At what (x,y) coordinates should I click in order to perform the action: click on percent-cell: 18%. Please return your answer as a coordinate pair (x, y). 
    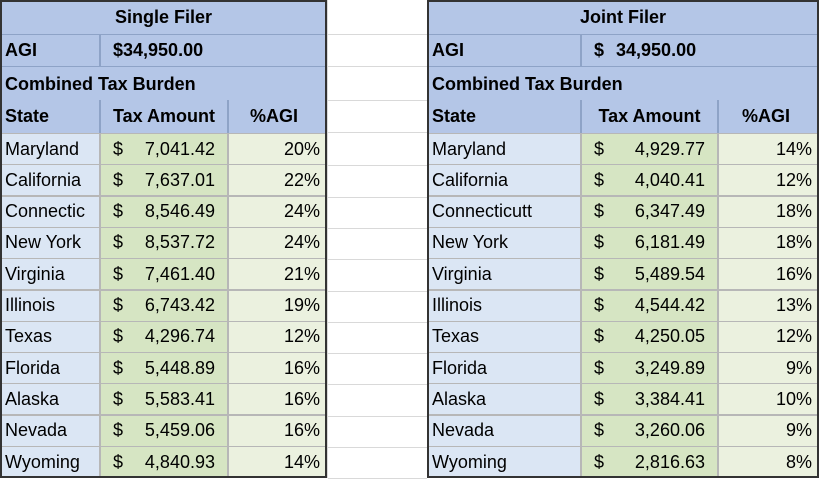
    Looking at the image, I should click on (768, 211).